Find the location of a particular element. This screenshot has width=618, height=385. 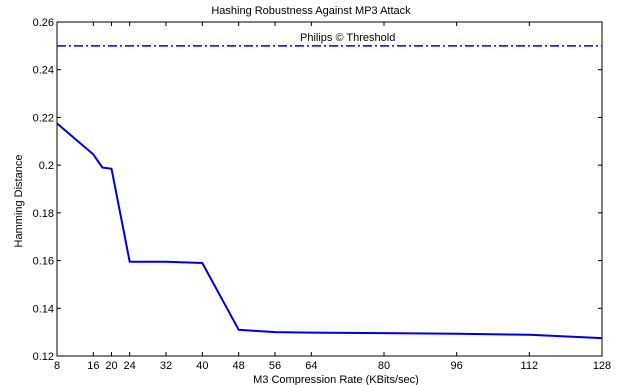

y-tick-label: 0.26 is located at coordinates (43, 23).